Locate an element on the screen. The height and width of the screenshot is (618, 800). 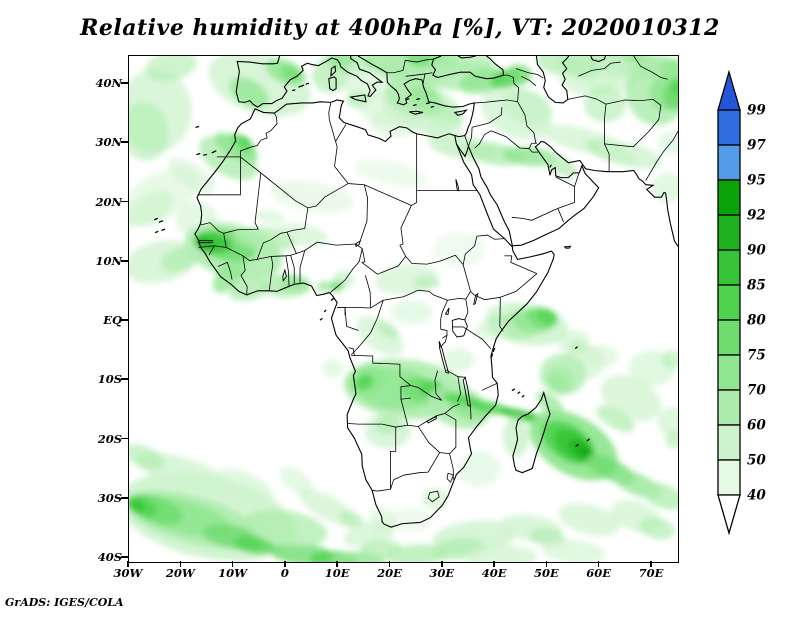
colorbar-label: 95 is located at coordinates (756, 181).